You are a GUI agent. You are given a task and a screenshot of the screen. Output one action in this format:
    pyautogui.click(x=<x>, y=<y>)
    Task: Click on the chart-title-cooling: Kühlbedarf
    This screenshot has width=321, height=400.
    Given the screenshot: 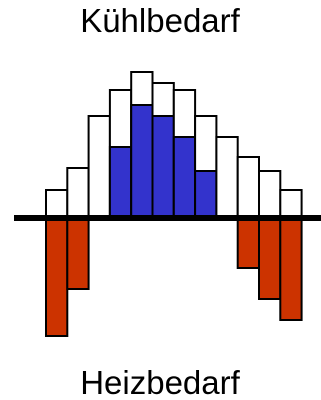 What is the action you would take?
    pyautogui.click(x=160, y=20)
    